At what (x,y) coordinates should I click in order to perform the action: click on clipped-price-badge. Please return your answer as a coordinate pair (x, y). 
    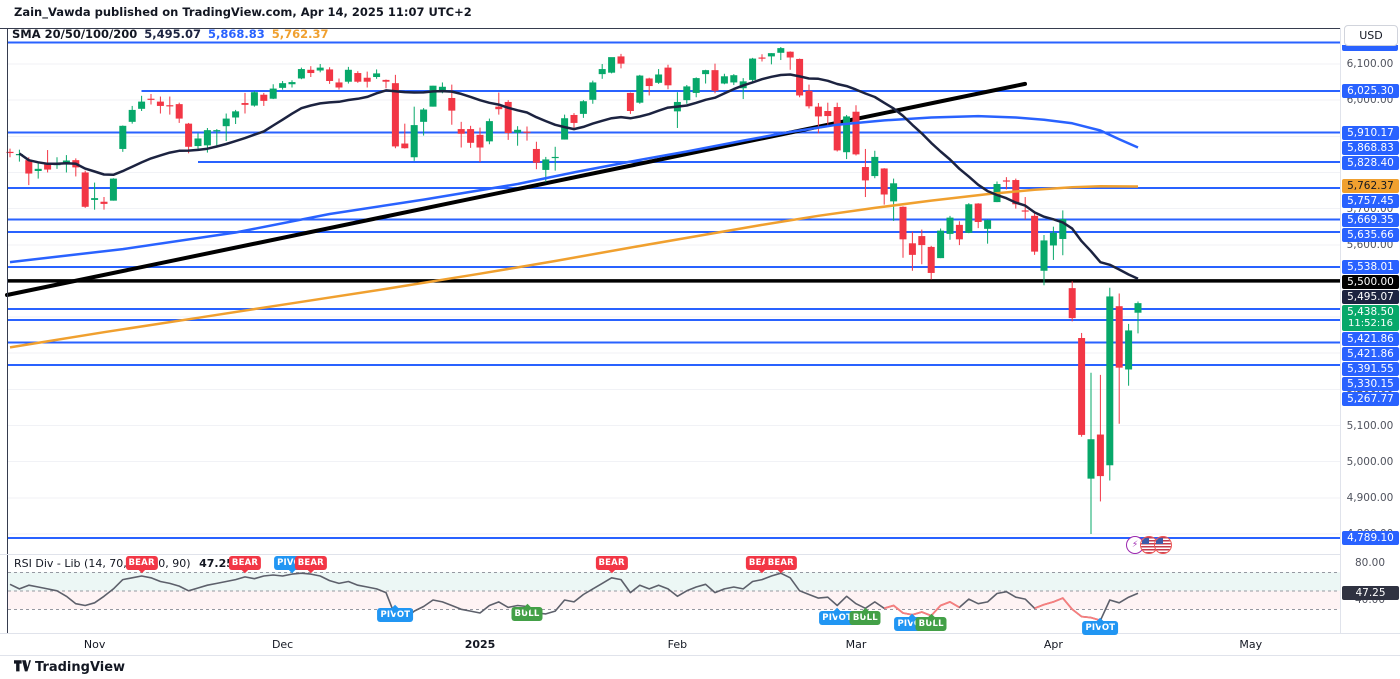
    Looking at the image, I should click on (1370, 48).